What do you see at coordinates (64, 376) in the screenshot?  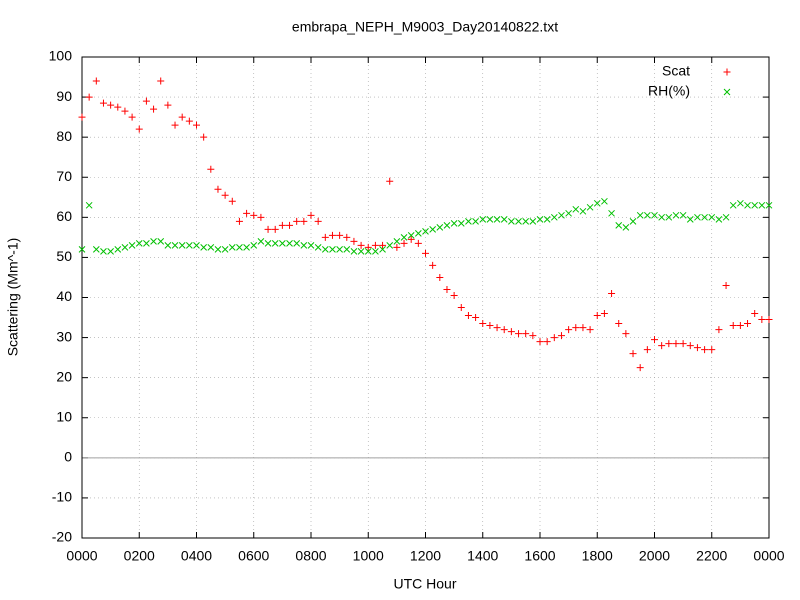 I see `y-tick-label: 20` at bounding box center [64, 376].